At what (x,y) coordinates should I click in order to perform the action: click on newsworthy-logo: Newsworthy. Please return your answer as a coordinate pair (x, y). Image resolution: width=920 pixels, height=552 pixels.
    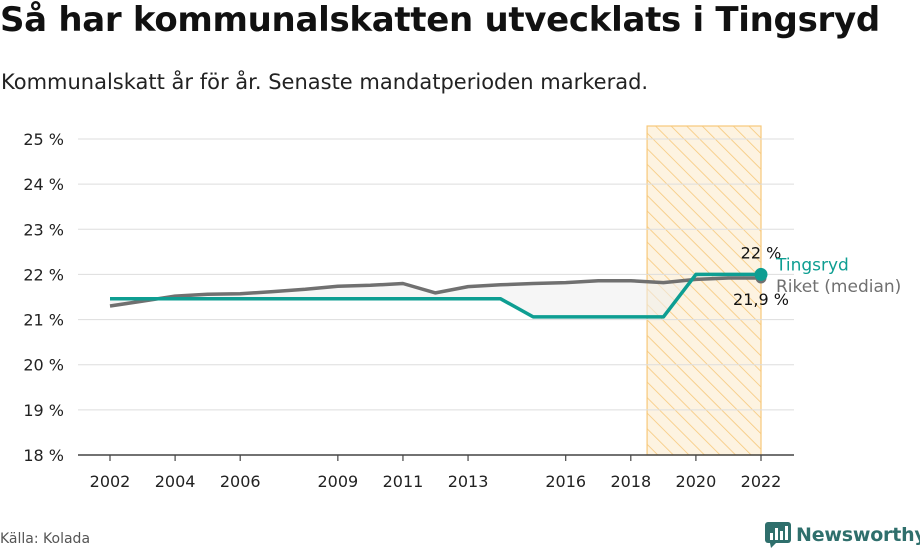
    Looking at the image, I should click on (842, 535).